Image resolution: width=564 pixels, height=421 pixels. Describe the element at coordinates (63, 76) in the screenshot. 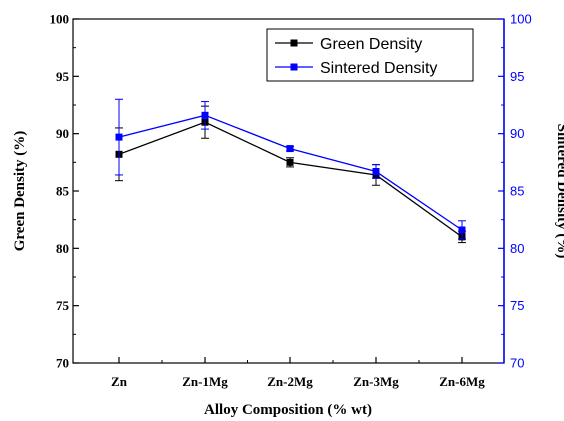

I see `y-left-tick-label: 95` at that location.